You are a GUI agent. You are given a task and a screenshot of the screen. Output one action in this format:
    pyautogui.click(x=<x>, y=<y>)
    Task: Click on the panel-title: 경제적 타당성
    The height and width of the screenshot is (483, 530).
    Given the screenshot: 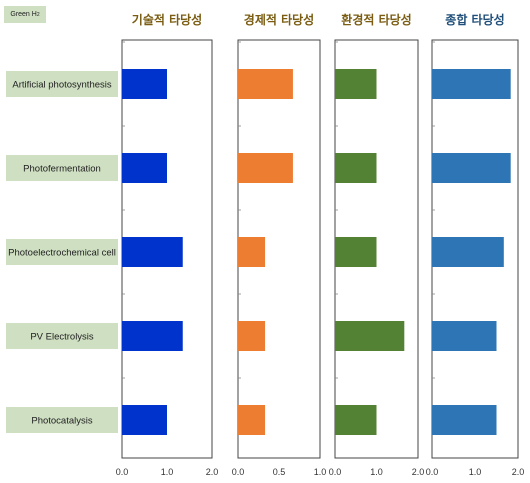 What is the action you would take?
    pyautogui.click(x=279, y=19)
    